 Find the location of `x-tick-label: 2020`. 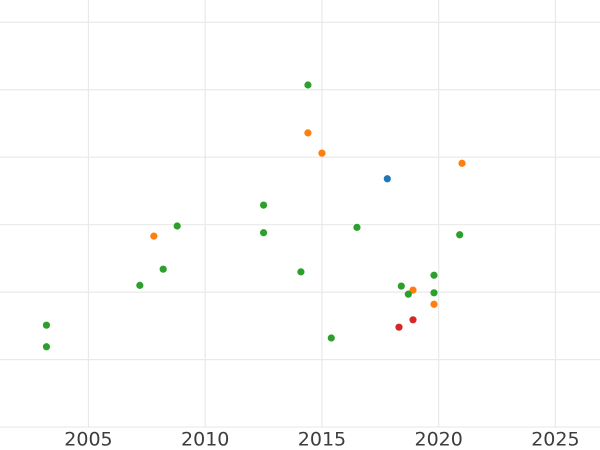

x-tick-label: 2020 is located at coordinates (438, 439).